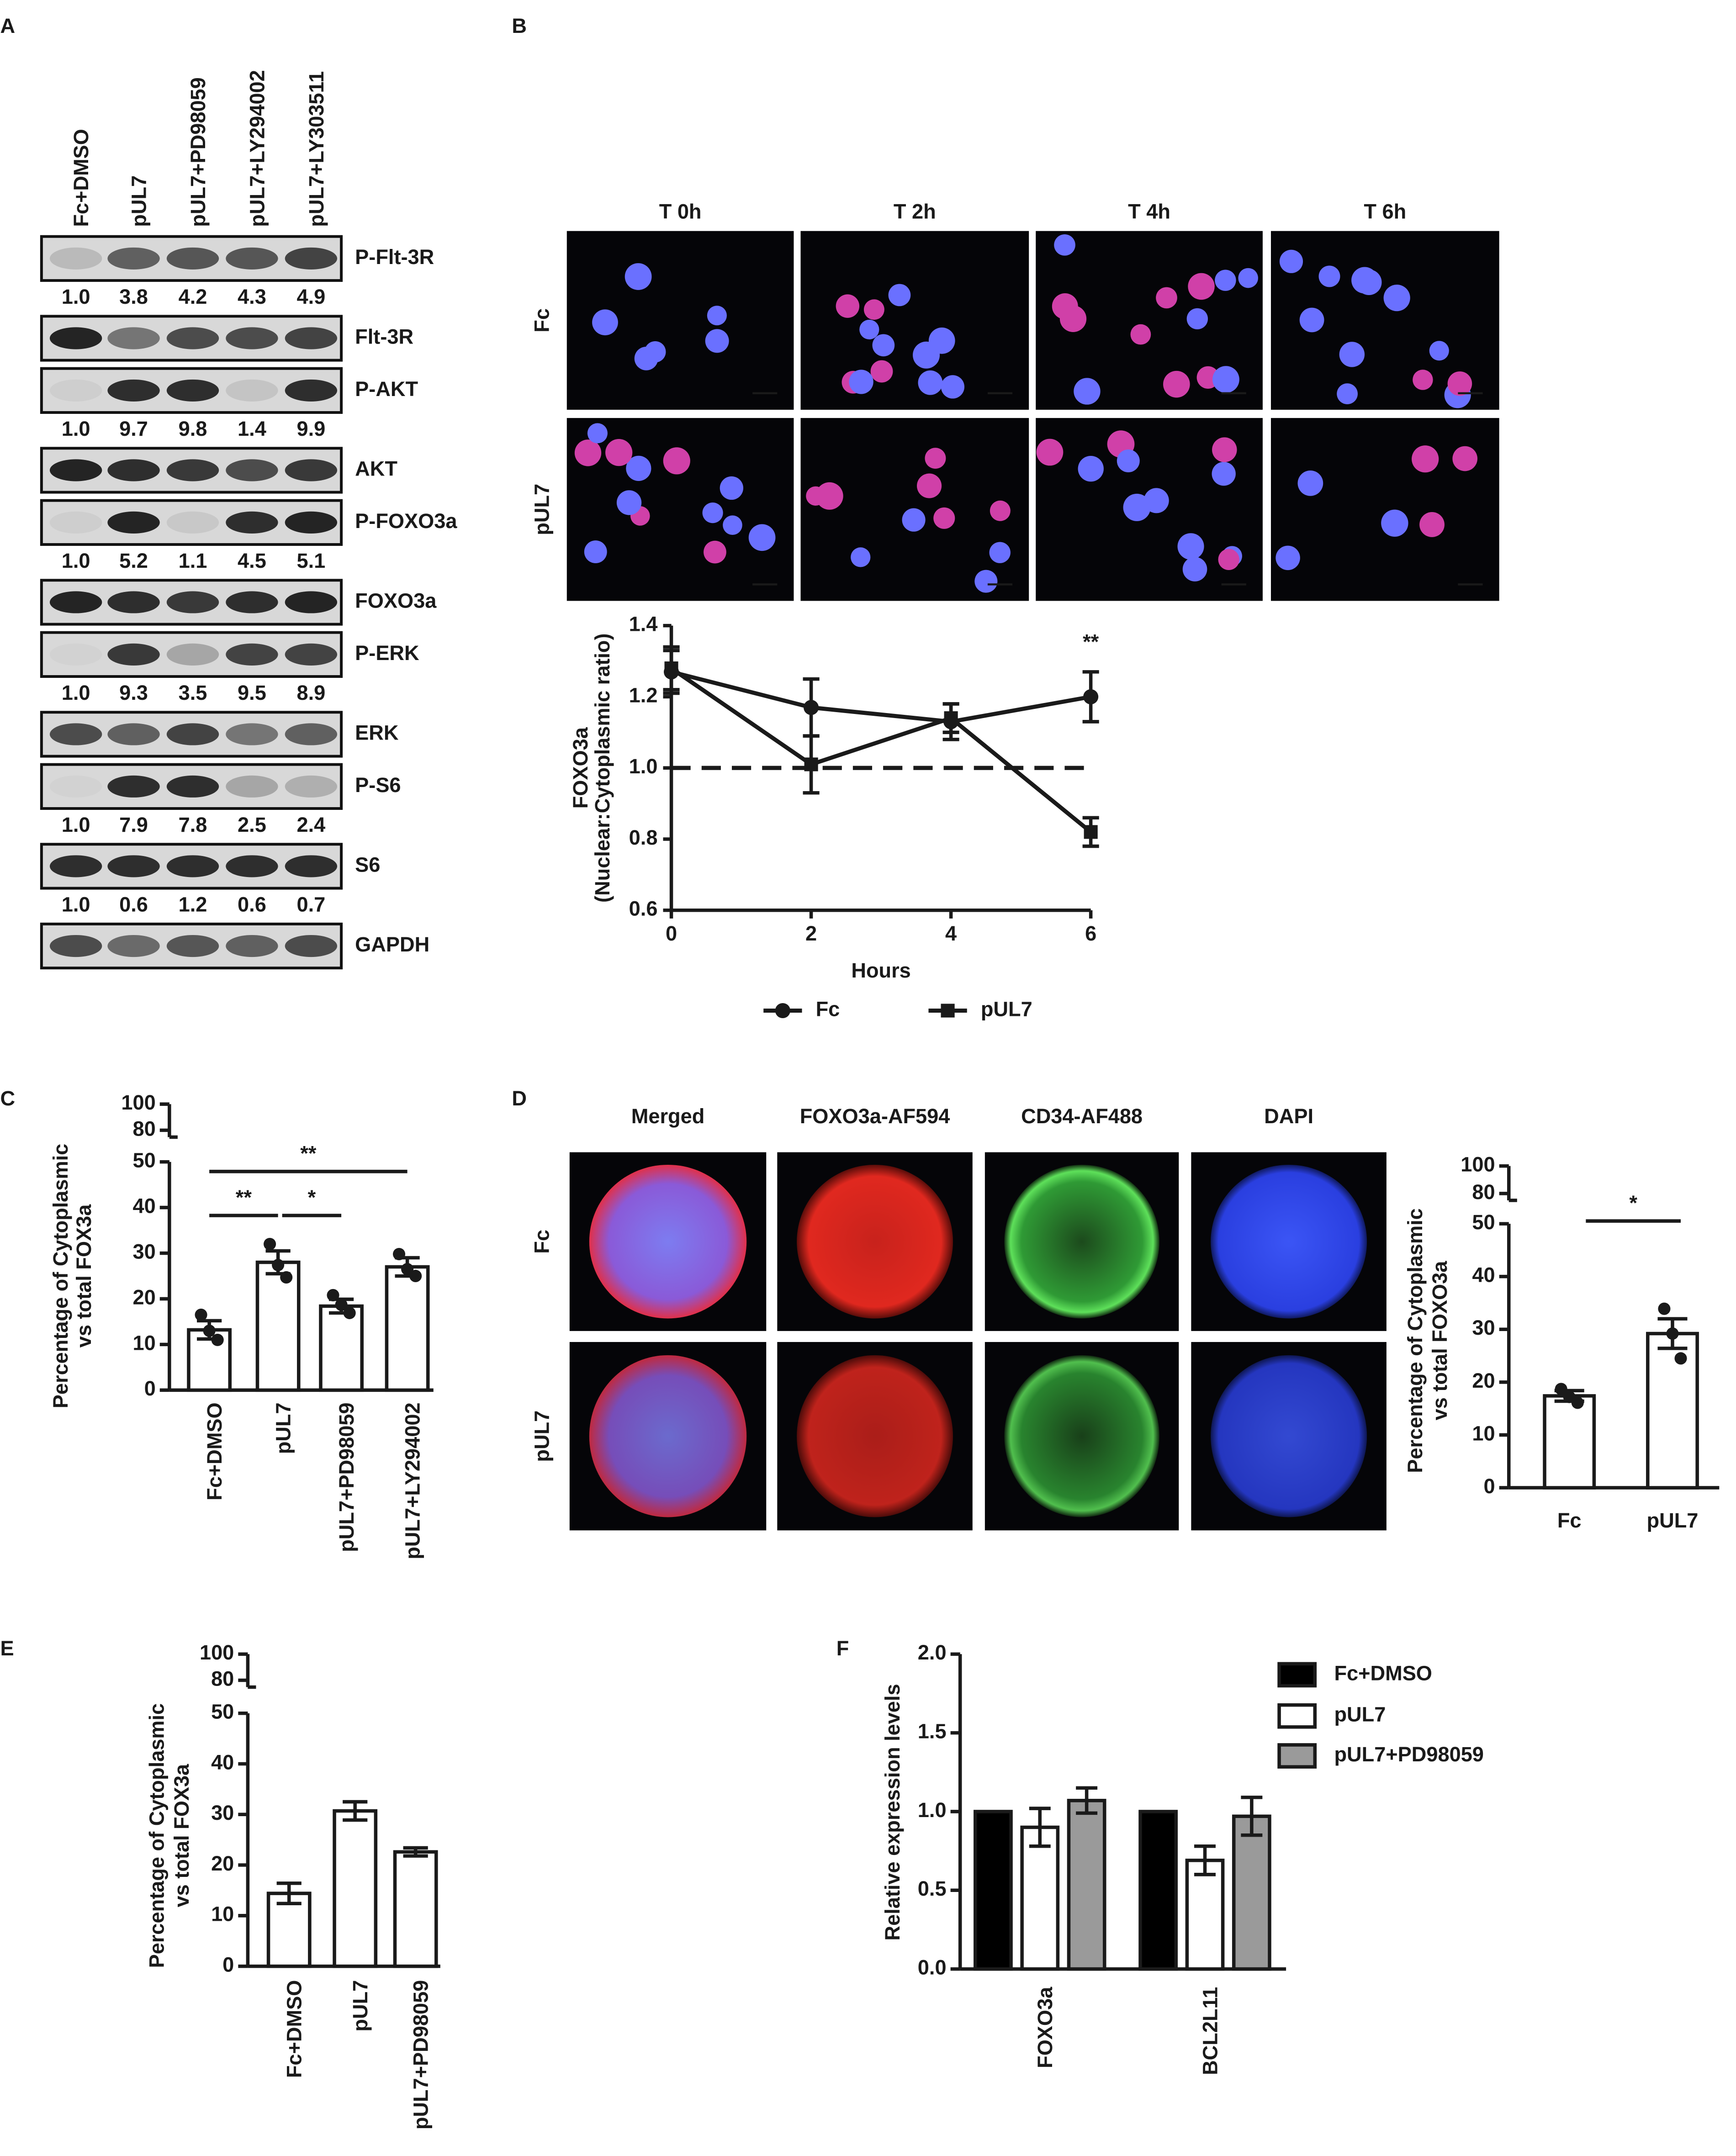  Describe the element at coordinates (1489, 1486) in the screenshot. I see `y-tick-label: 0` at that location.